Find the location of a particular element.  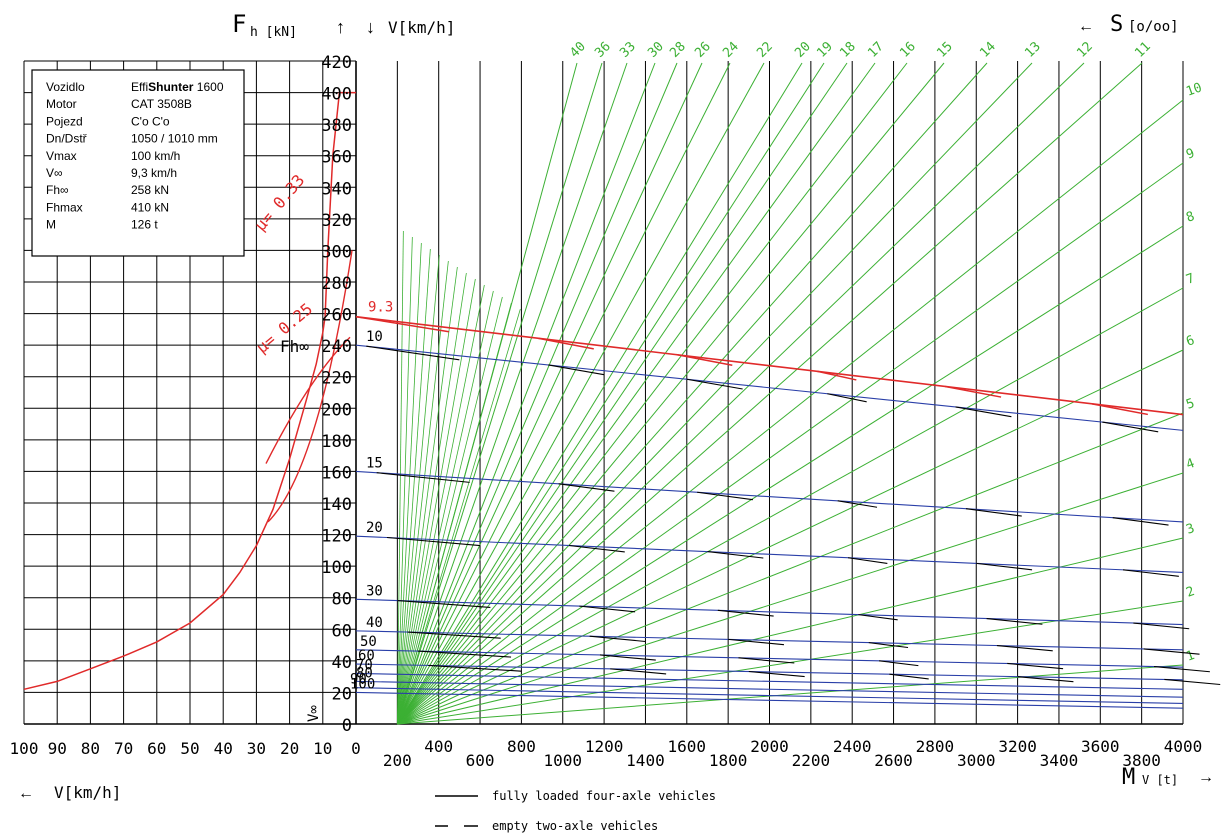

force-tick-label: 380 is located at coordinates (336, 126).